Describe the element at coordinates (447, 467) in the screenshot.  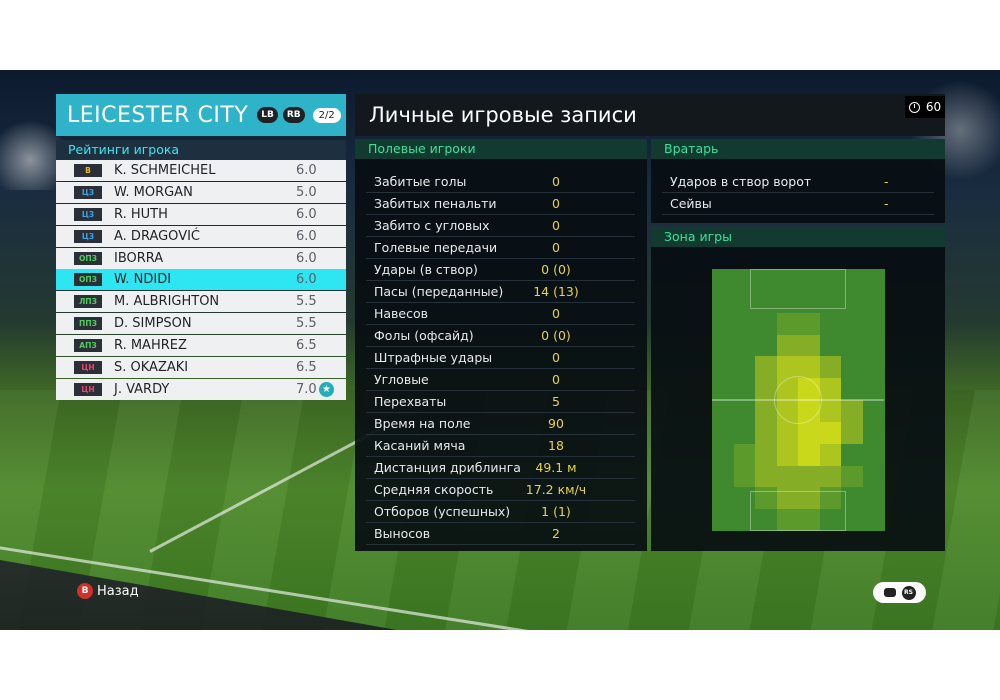
I see `stat-label: Дистанция дриблинга` at that location.